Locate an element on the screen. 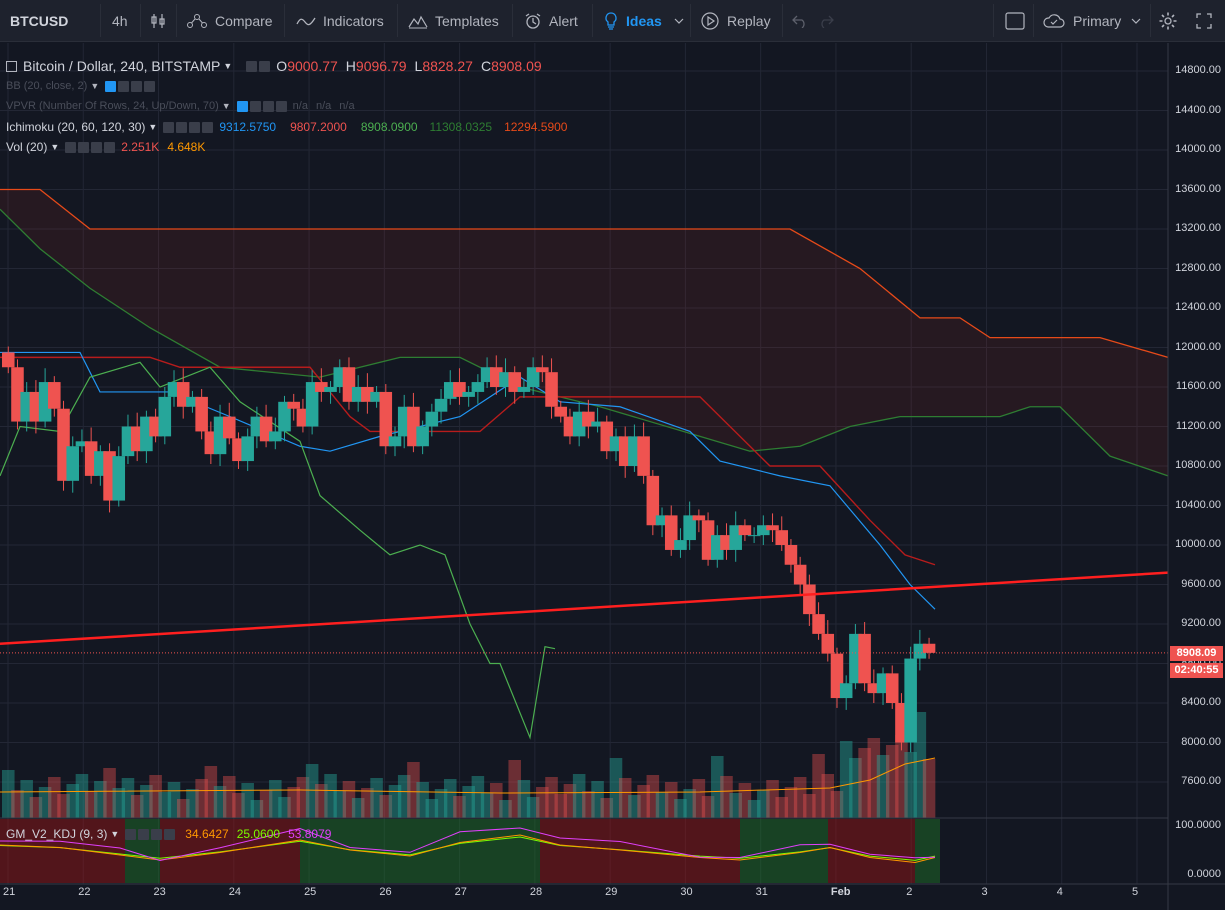  interval-button: 4h is located at coordinates (120, 20).